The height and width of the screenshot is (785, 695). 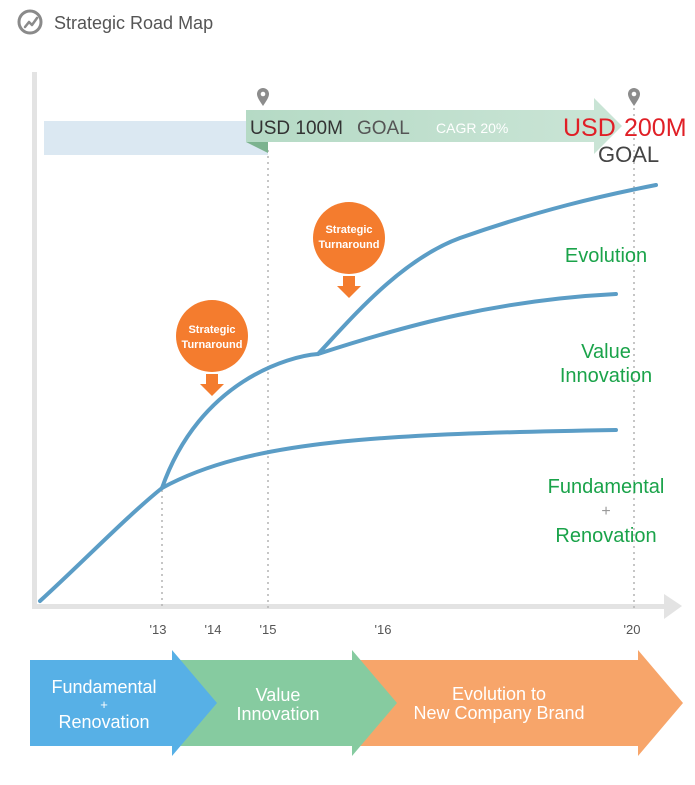 What do you see at coordinates (278, 695) in the screenshot?
I see `stage-2-line1: Value` at bounding box center [278, 695].